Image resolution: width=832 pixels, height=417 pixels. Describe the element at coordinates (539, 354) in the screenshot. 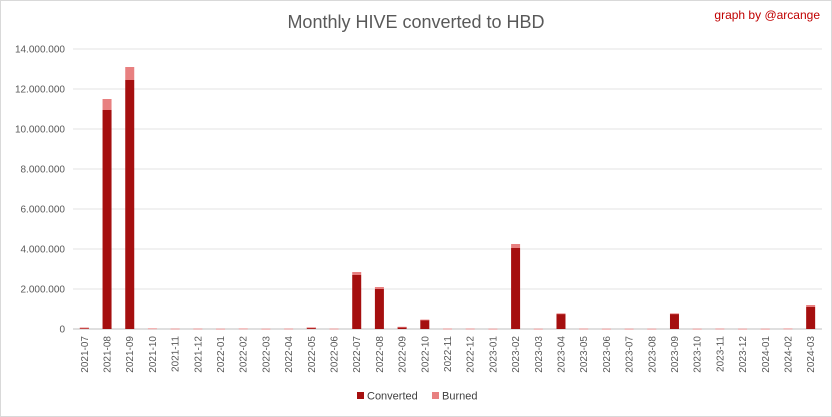

I see `x-tick-label: 2023-03` at that location.